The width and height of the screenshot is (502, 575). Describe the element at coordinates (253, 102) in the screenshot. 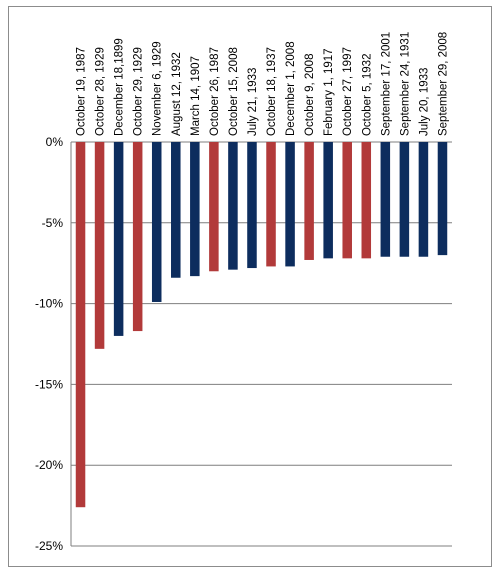

I see `category-label: July 21, 1933` at that location.